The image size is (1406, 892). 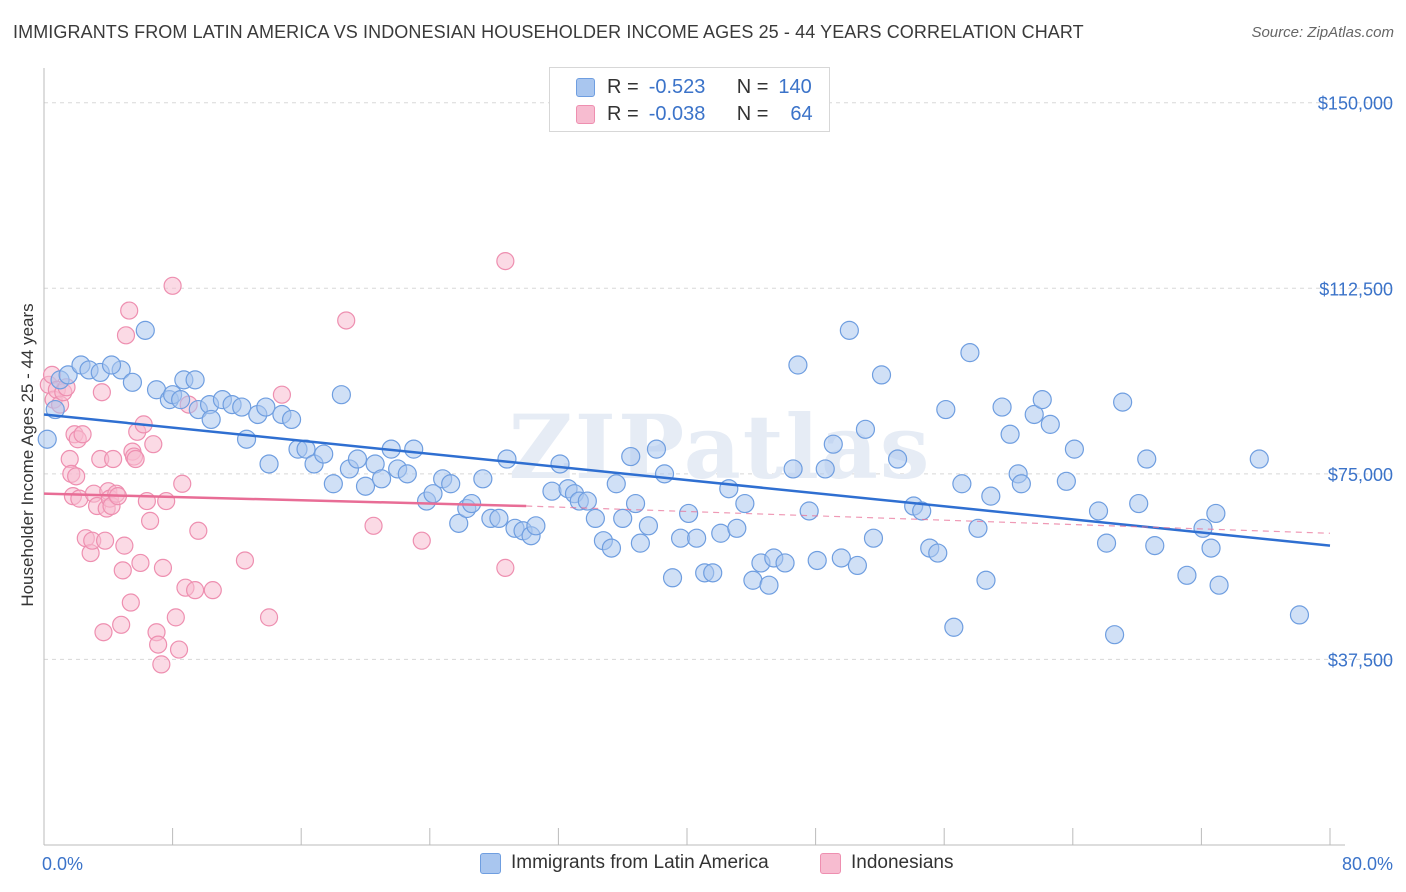 I want to click on legend-row-latin-america: R = -0.523 N = 140, so click(x=681, y=87).